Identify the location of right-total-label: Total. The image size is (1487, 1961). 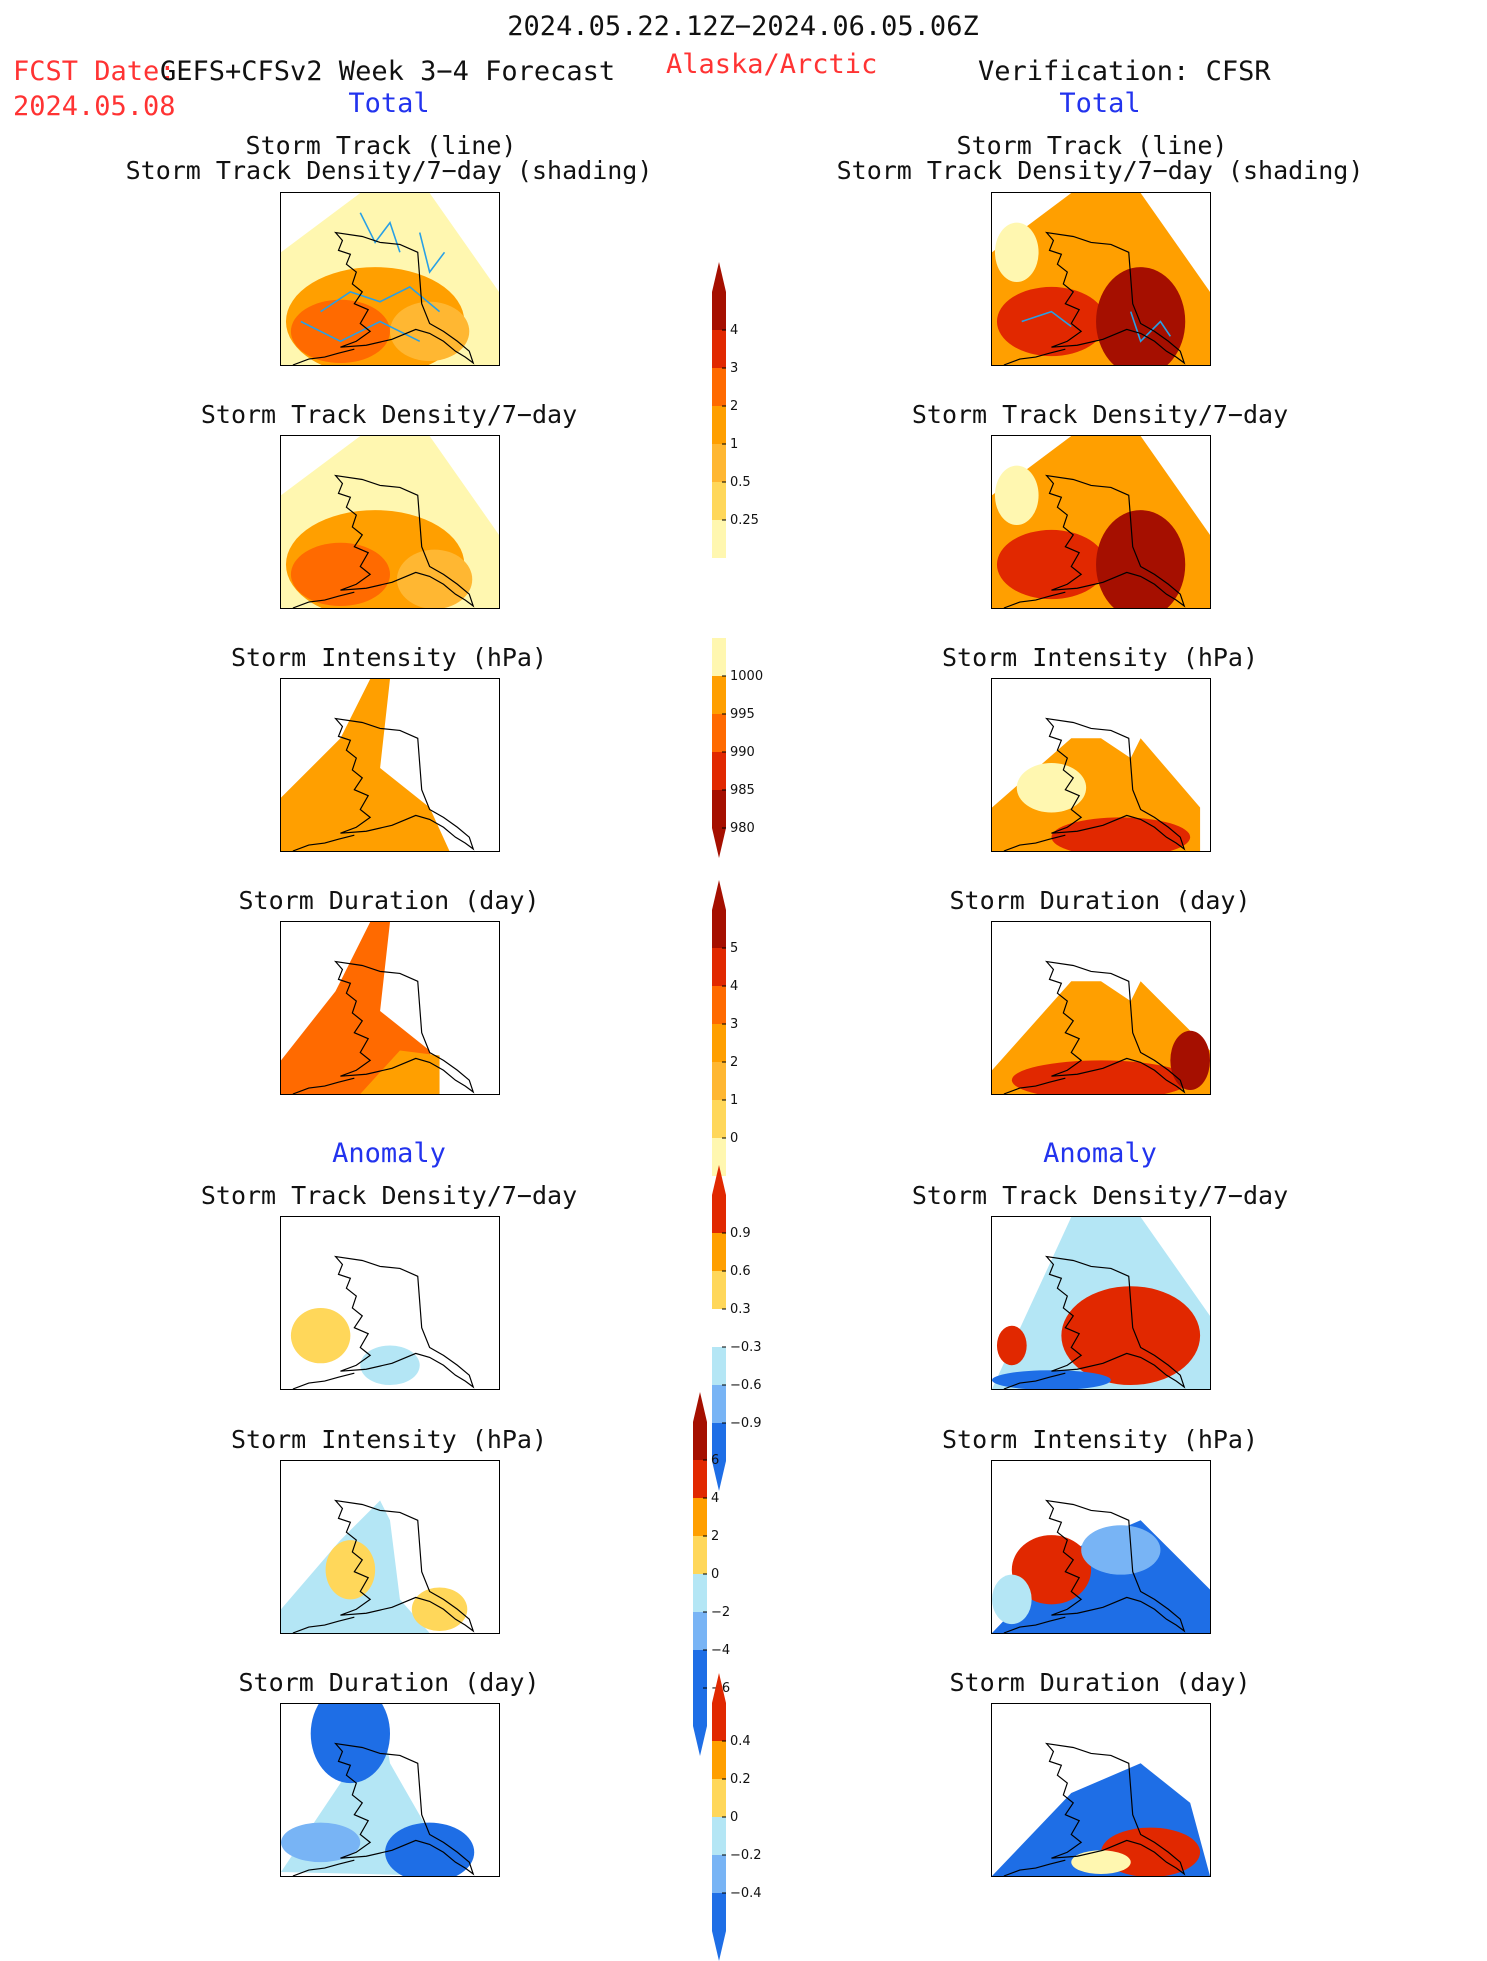
(1100, 103).